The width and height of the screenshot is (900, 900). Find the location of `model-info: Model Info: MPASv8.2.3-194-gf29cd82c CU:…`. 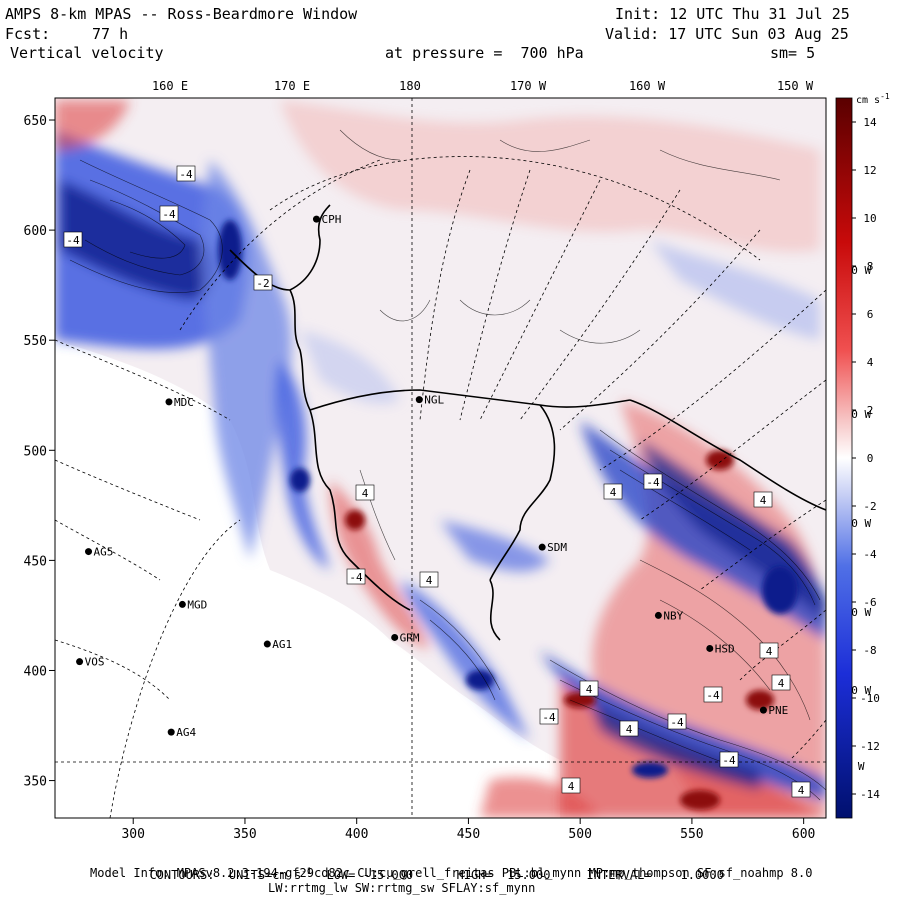

model-info: Model Info: MPASv8.2.3-194-gf29cd82c CU:… is located at coordinates (451, 873).